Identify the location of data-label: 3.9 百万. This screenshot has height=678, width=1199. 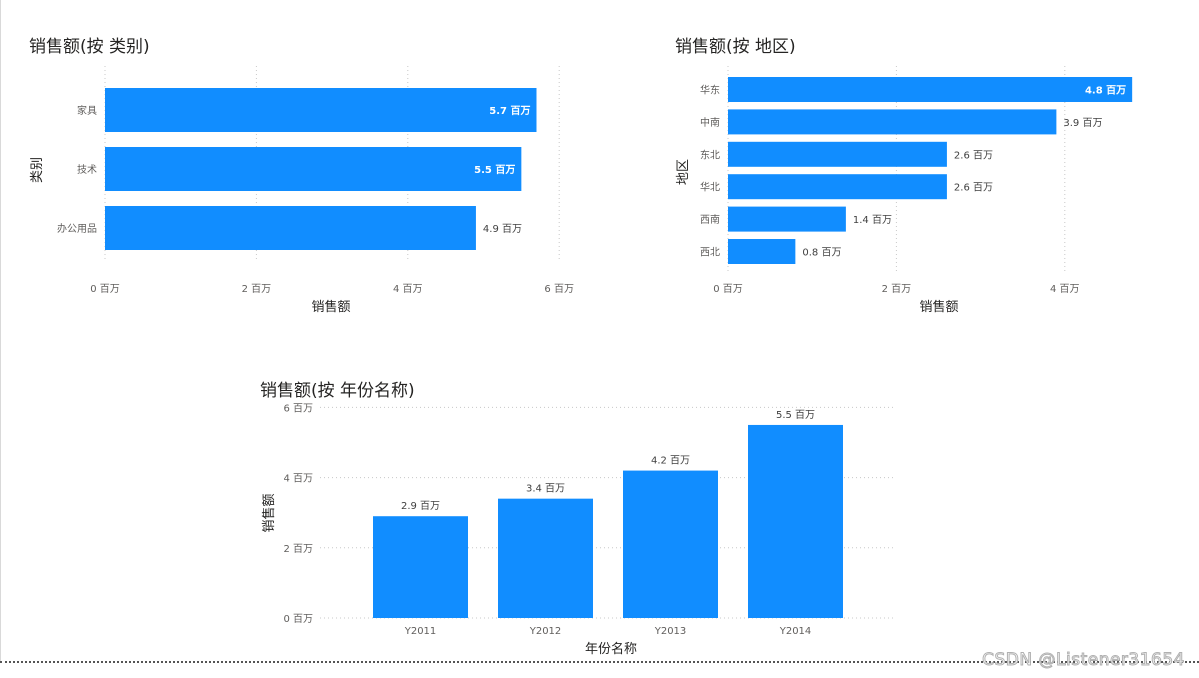
(1082, 123).